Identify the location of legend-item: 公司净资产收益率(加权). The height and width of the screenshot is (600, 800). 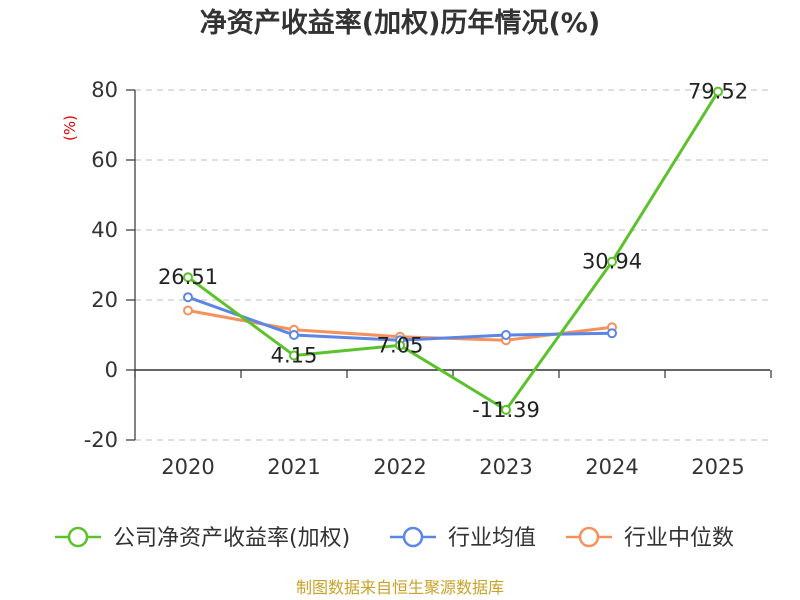
(202, 538).